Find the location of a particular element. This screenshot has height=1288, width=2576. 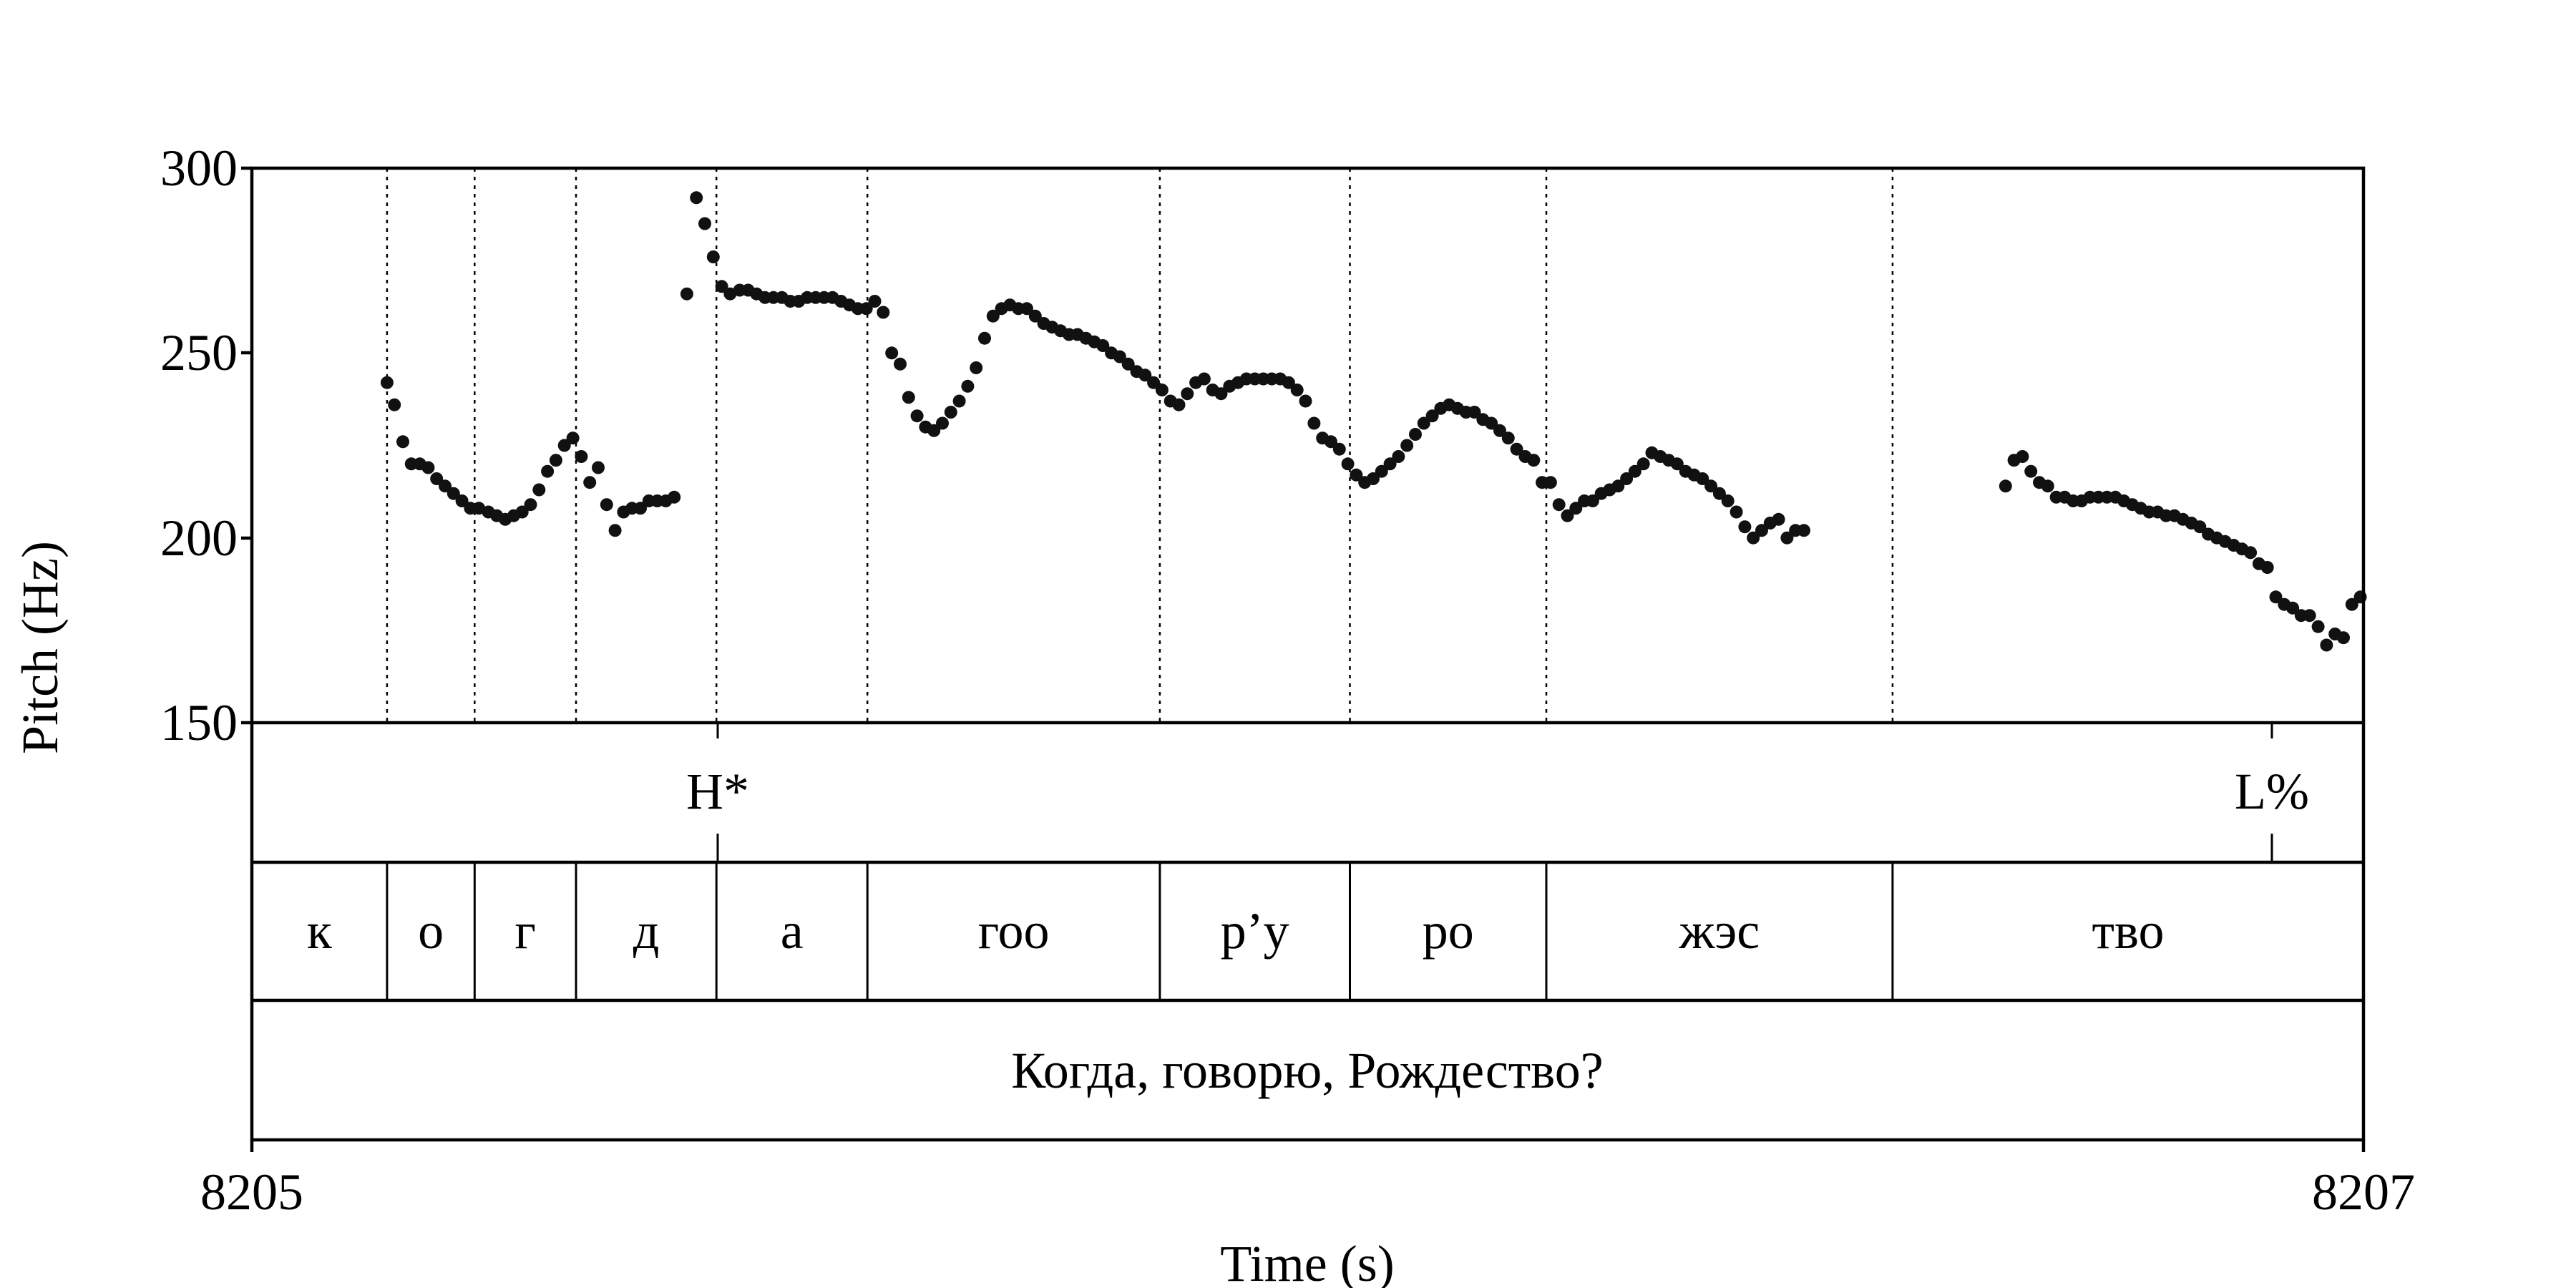

y-tick-label-200: 200 is located at coordinates (199, 538).